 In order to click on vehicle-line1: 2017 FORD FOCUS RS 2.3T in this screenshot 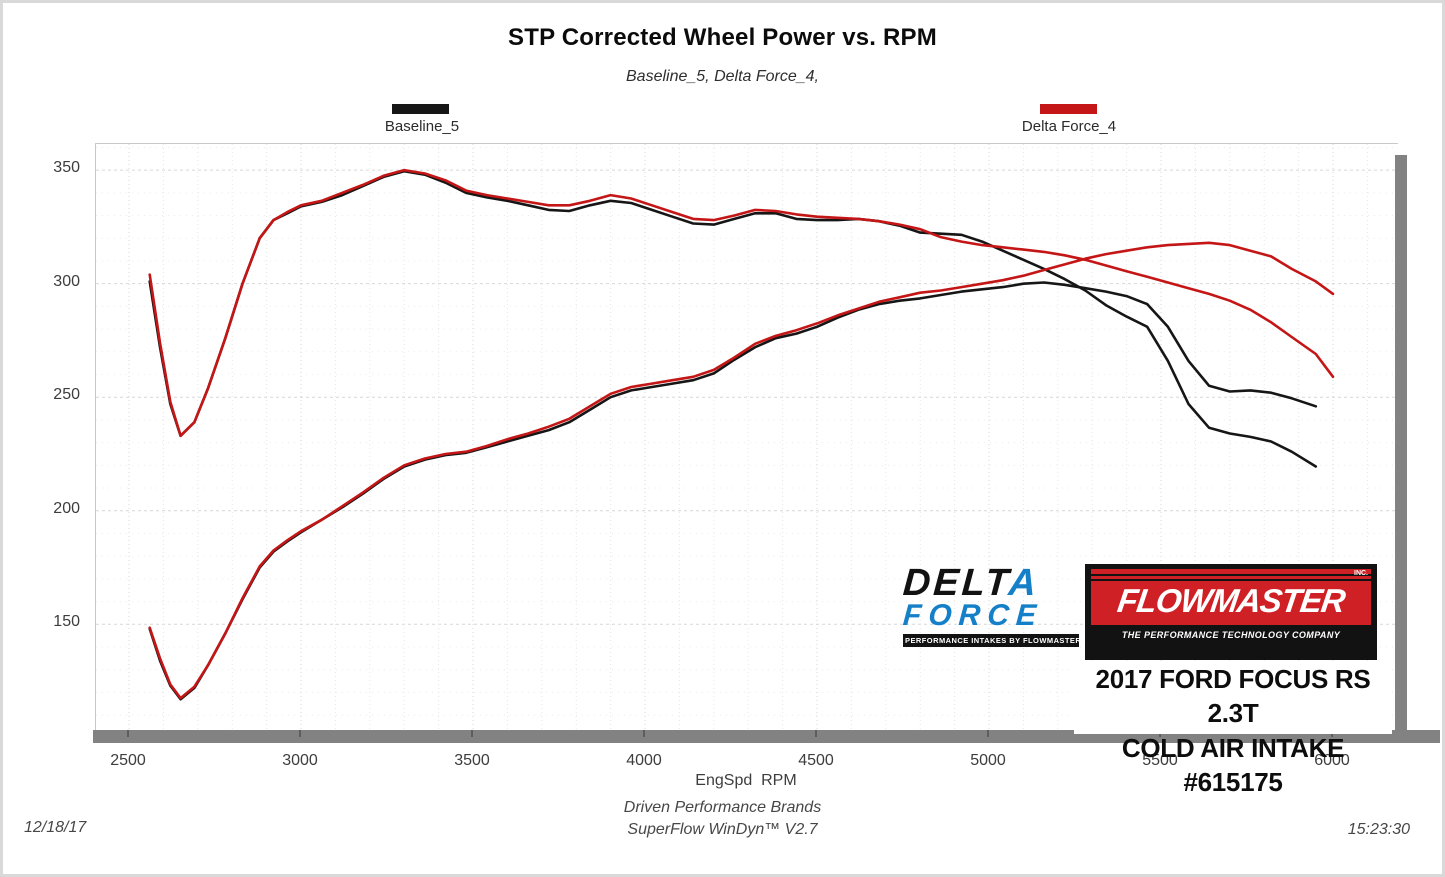, I will do `click(1233, 696)`.